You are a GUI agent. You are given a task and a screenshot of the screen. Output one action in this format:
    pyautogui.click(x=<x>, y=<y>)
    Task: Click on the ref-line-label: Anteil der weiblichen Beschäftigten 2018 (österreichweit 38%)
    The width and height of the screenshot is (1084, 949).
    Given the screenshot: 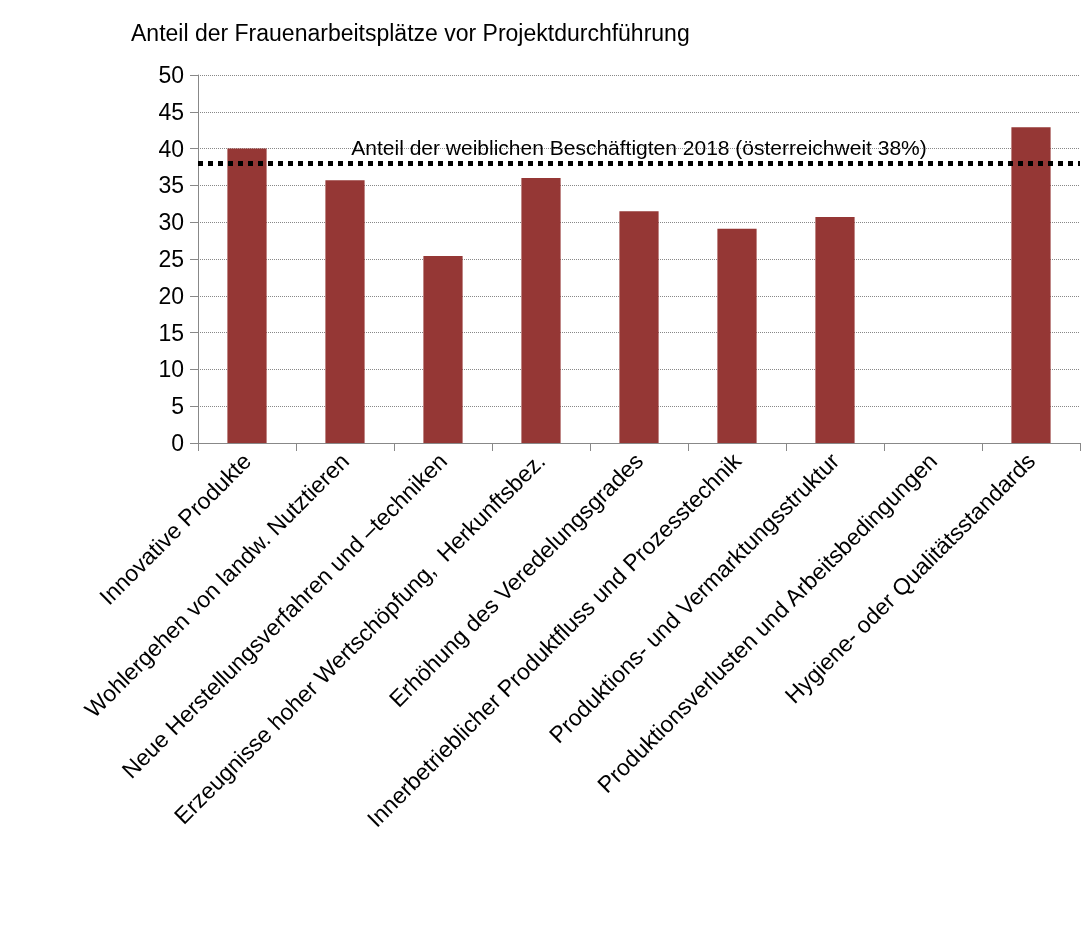 What is the action you would take?
    pyautogui.click(x=639, y=148)
    